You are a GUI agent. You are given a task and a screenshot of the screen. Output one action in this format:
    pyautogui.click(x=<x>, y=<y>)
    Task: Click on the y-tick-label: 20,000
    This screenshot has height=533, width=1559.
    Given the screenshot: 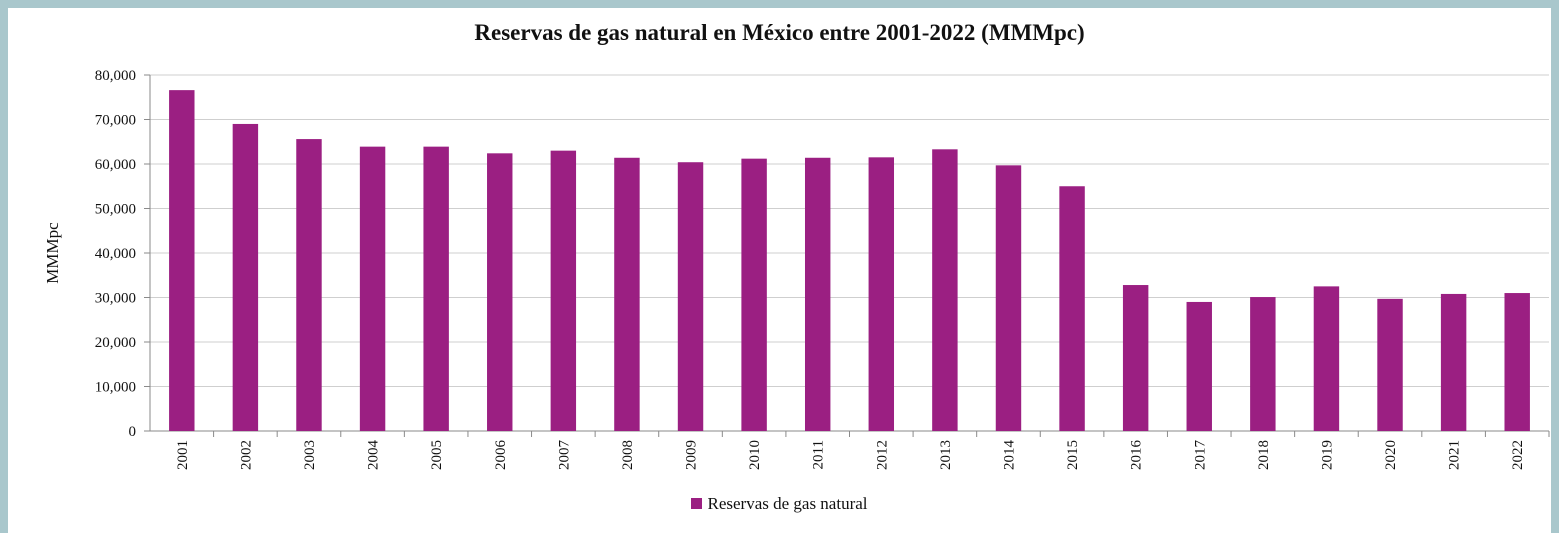 What is the action you would take?
    pyautogui.click(x=115, y=343)
    